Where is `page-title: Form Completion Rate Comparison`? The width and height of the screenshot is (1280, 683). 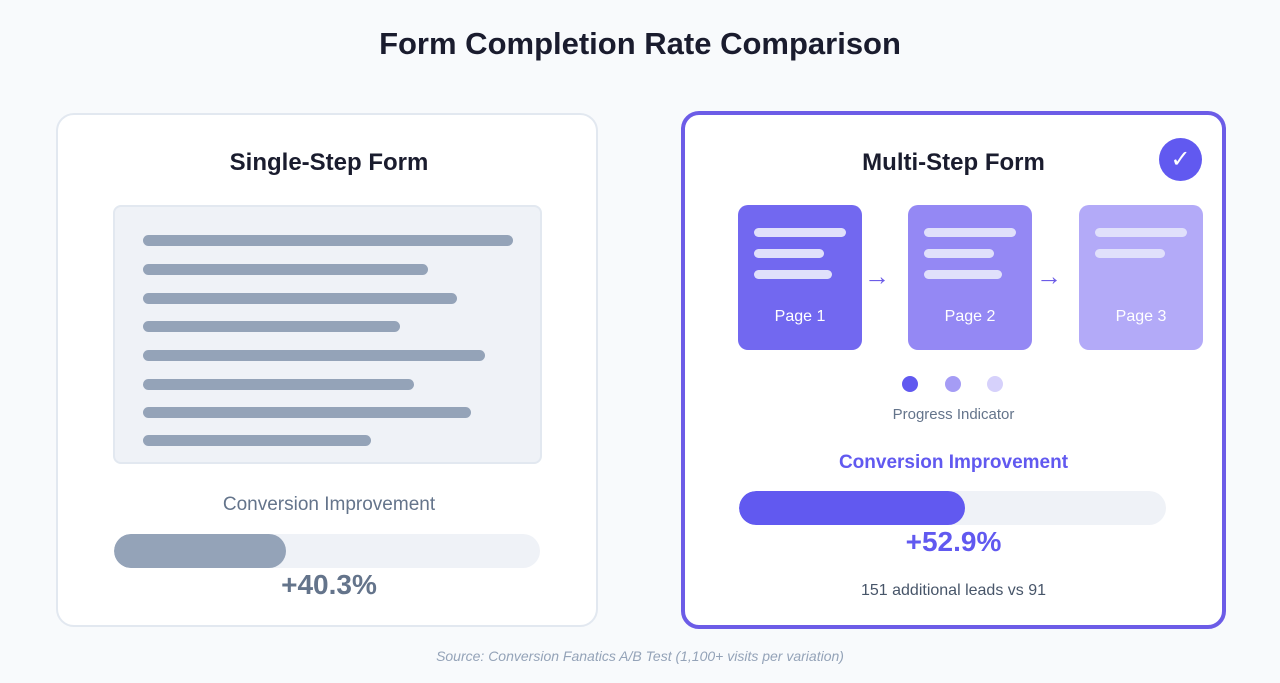
page-title: Form Completion Rate Comparison is located at coordinates (640, 43).